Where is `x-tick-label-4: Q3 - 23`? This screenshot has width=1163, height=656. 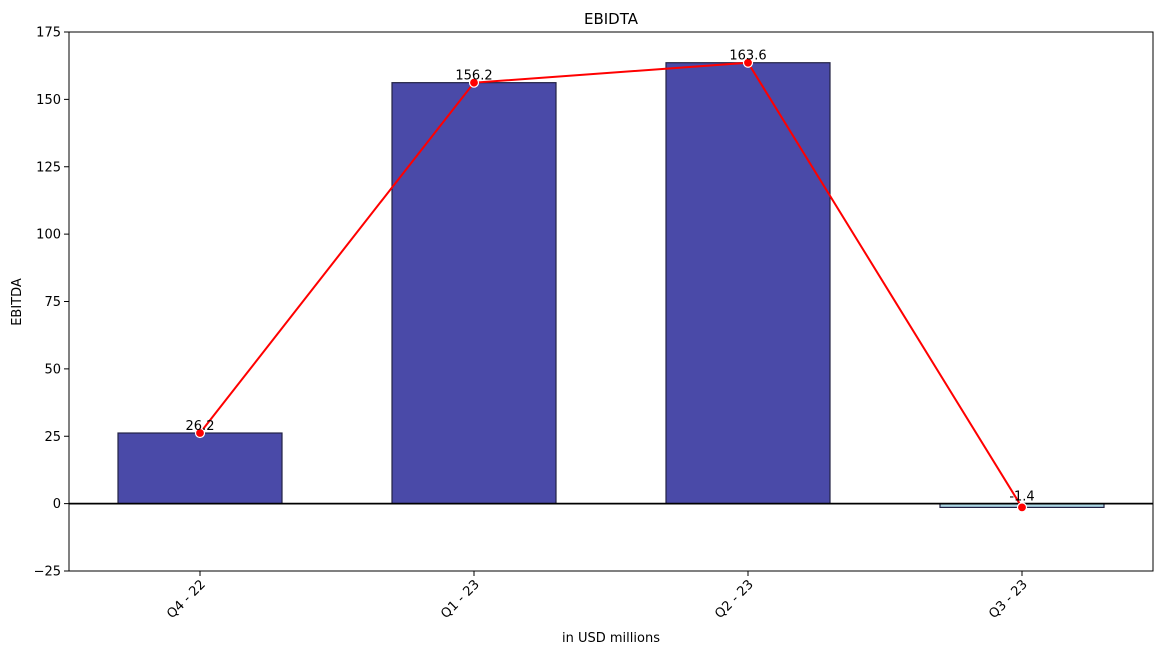
x-tick-label-4: Q3 - 23 is located at coordinates (1008, 599).